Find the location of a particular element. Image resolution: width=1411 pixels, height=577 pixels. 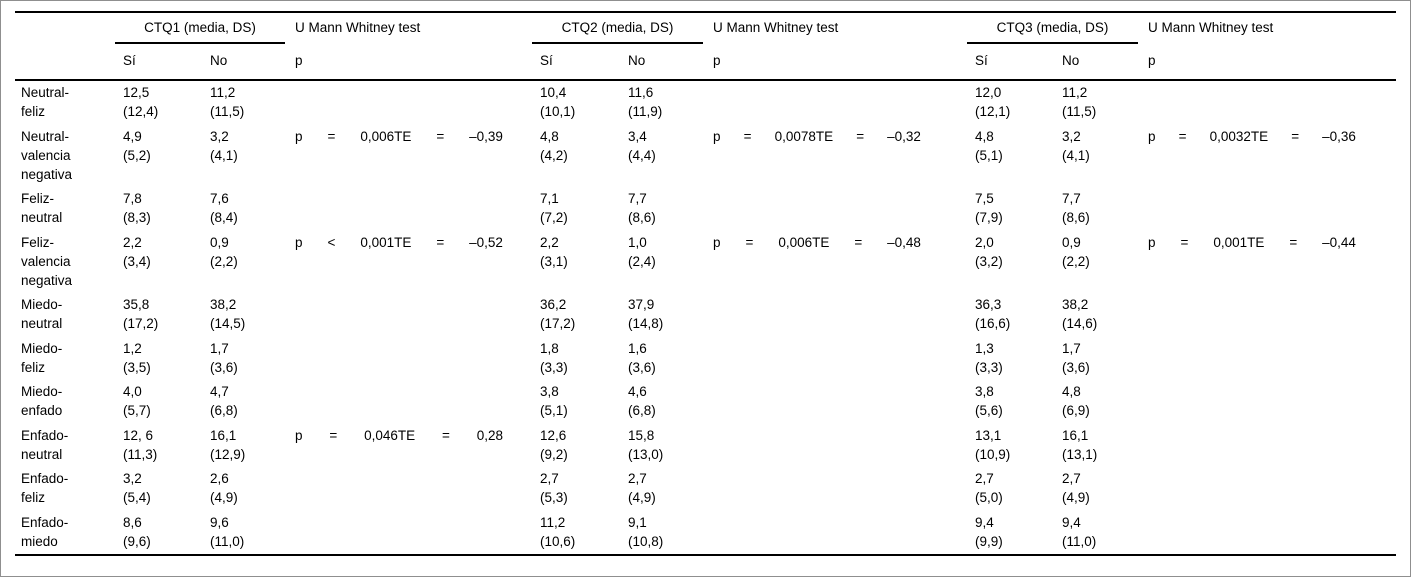

ctq1-si-cell: 3,2 (5,4) is located at coordinates (166, 489).